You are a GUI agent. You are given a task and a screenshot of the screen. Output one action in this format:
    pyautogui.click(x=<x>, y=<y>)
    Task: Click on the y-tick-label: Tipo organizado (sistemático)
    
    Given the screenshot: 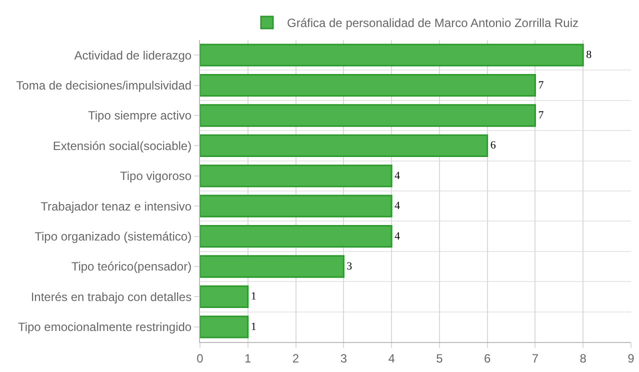 What is the action you would take?
    pyautogui.click(x=113, y=237)
    